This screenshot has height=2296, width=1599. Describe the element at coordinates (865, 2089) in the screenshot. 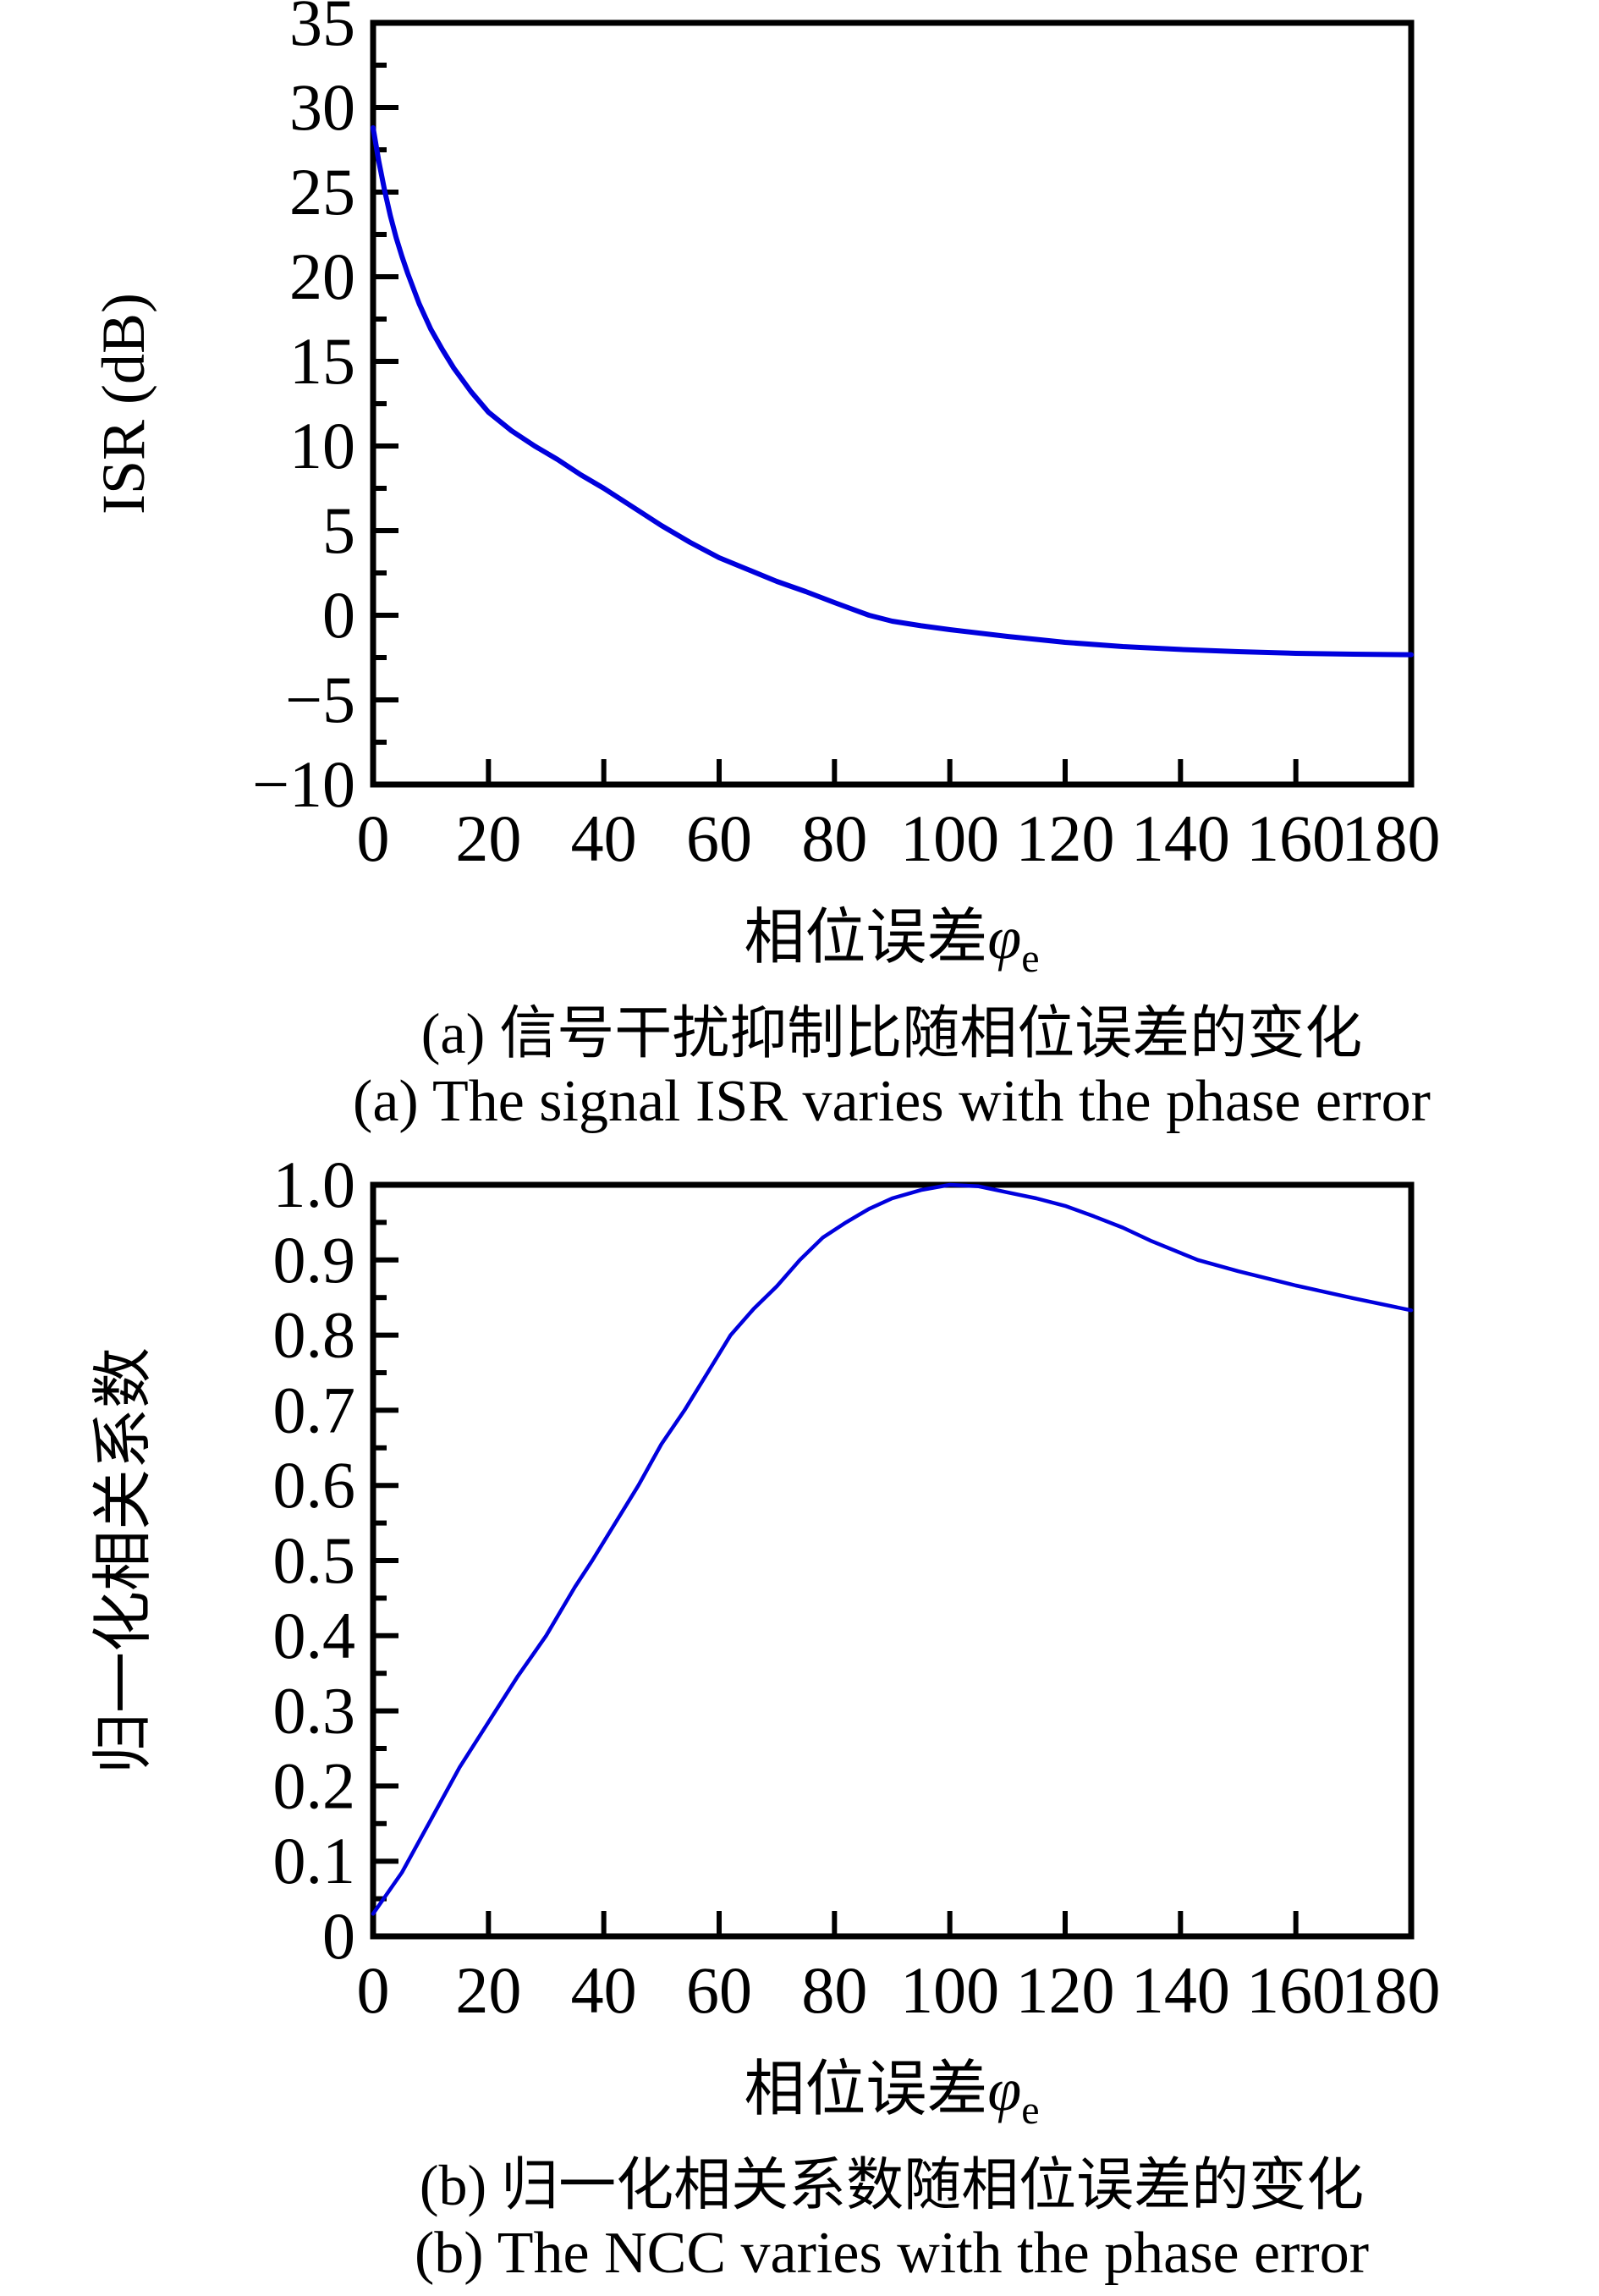

I see `chart-b-xlabel-text: 相位误差` at that location.